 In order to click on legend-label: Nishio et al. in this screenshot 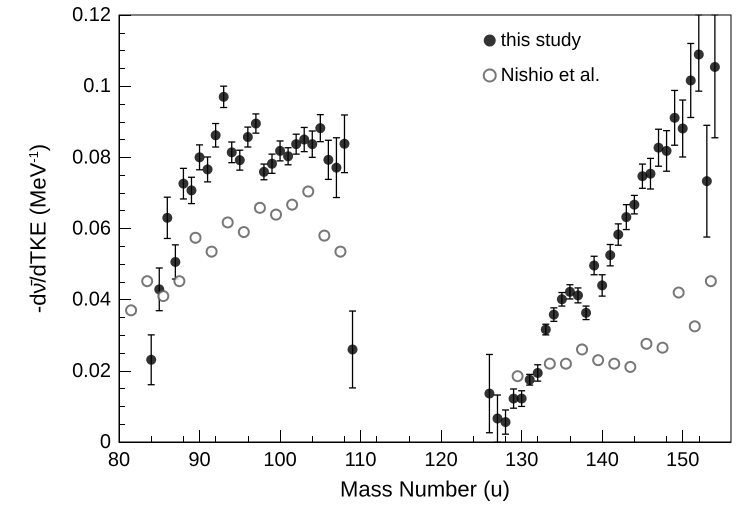, I will do `click(550, 75)`.